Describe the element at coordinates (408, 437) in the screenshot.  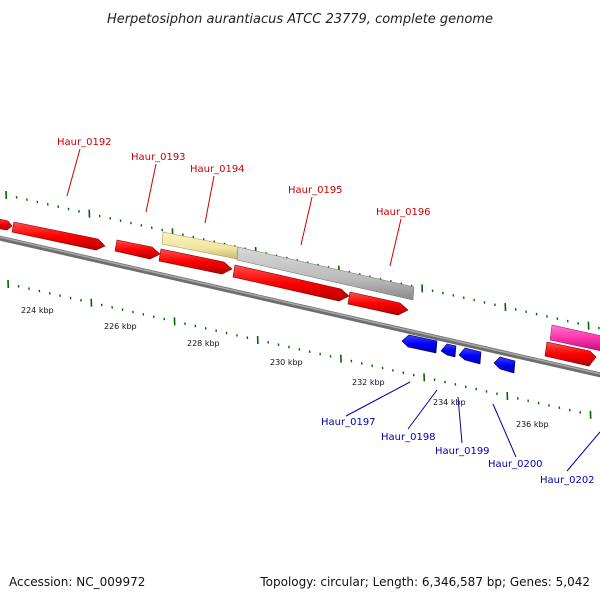
I see `gene-label: Haur_0198` at that location.